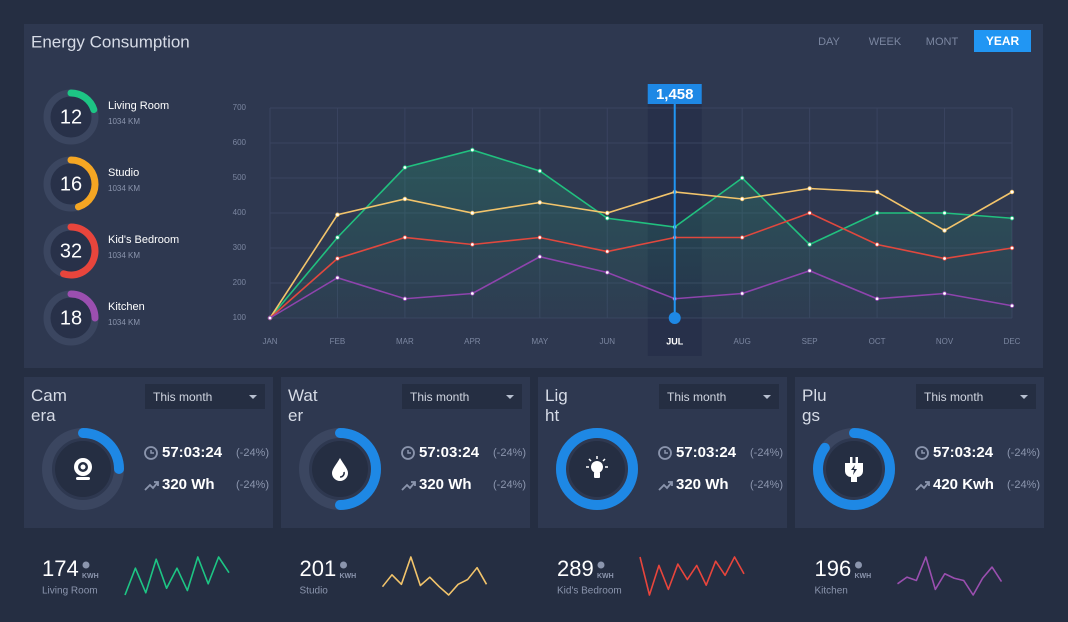 The height and width of the screenshot is (622, 1068). I want to click on device-title: Plu gs, so click(814, 405).